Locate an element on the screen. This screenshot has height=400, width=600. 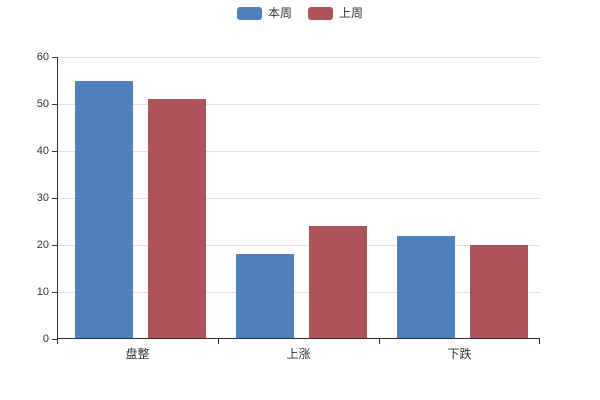
y-tick-label: 0 is located at coordinates (45, 339).